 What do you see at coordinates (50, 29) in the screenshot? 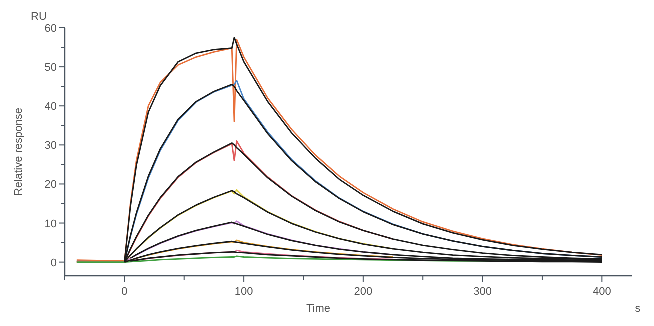
I see `y-tick-label: 60` at bounding box center [50, 29].